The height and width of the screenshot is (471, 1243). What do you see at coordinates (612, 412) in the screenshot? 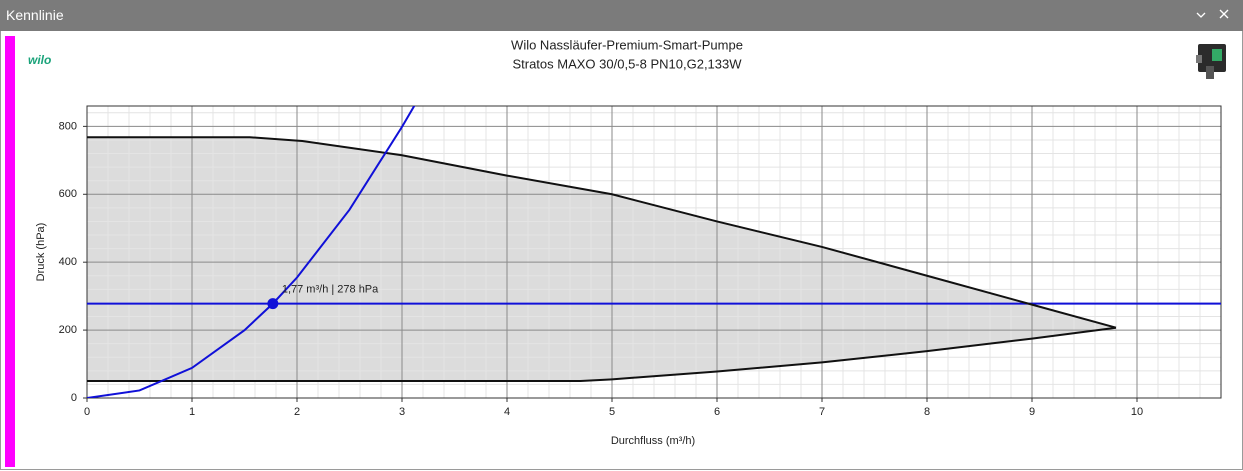
I see `x-tick-label: 5` at bounding box center [612, 412].